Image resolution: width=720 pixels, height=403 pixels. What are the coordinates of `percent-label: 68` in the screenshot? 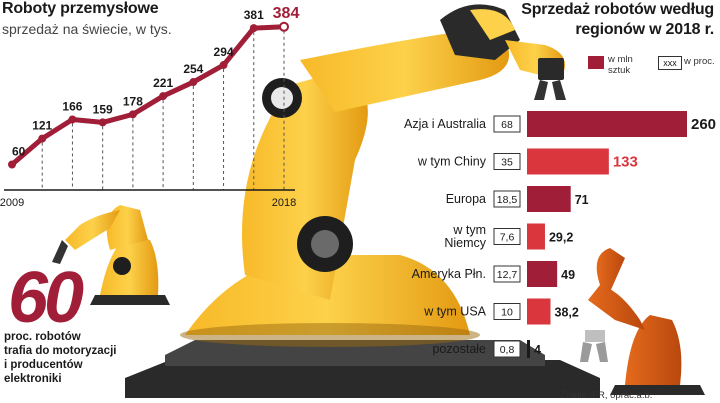 It's located at (507, 125).